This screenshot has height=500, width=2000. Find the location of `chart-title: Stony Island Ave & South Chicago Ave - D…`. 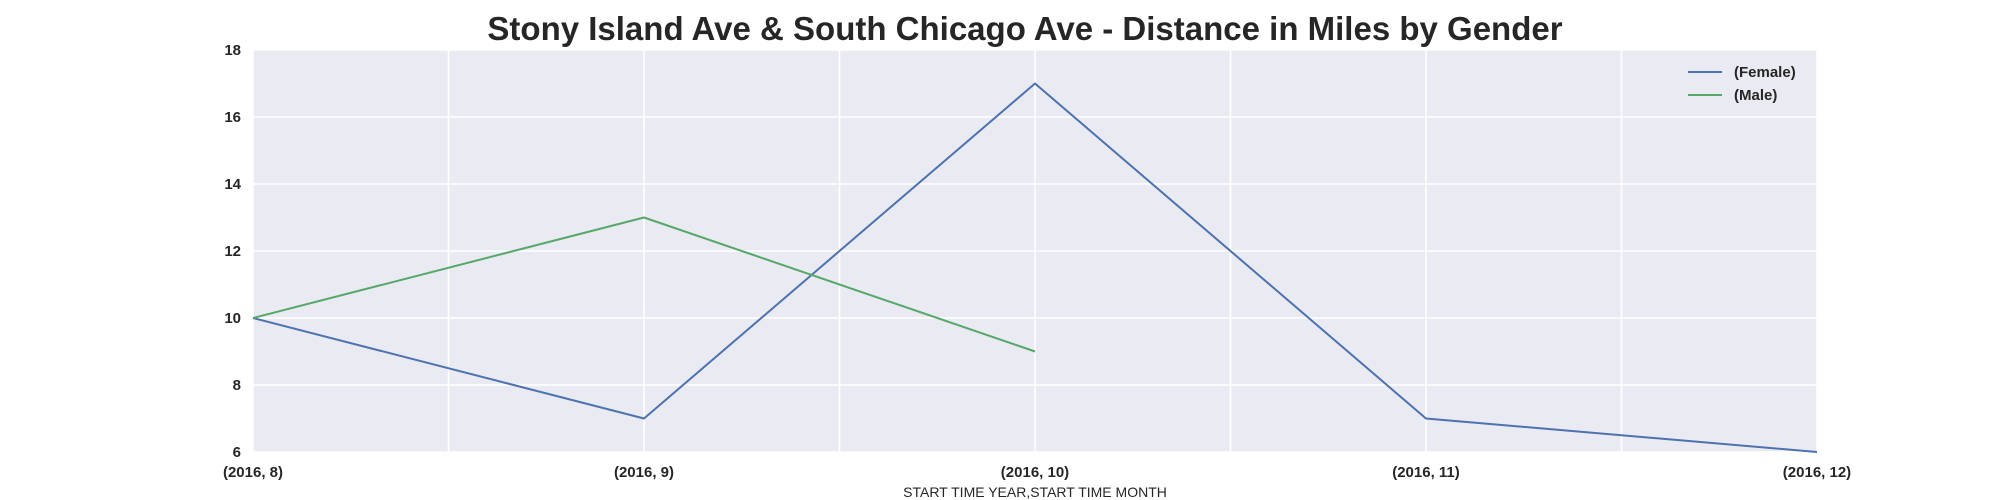

chart-title: Stony Island Ave & South Chicago Ave - D… is located at coordinates (1025, 28).